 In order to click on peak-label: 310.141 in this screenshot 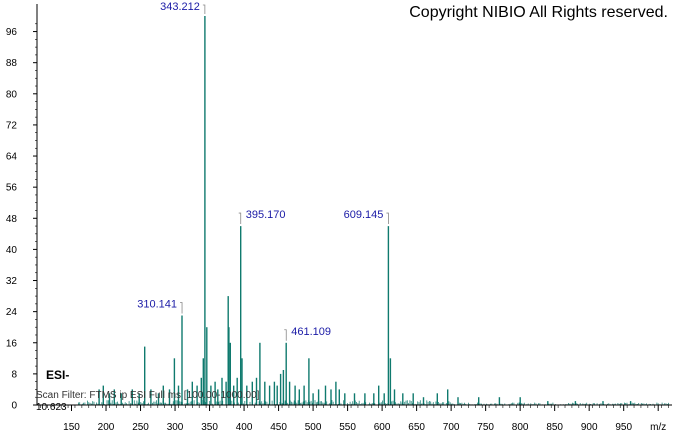, I will do `click(157, 305)`.